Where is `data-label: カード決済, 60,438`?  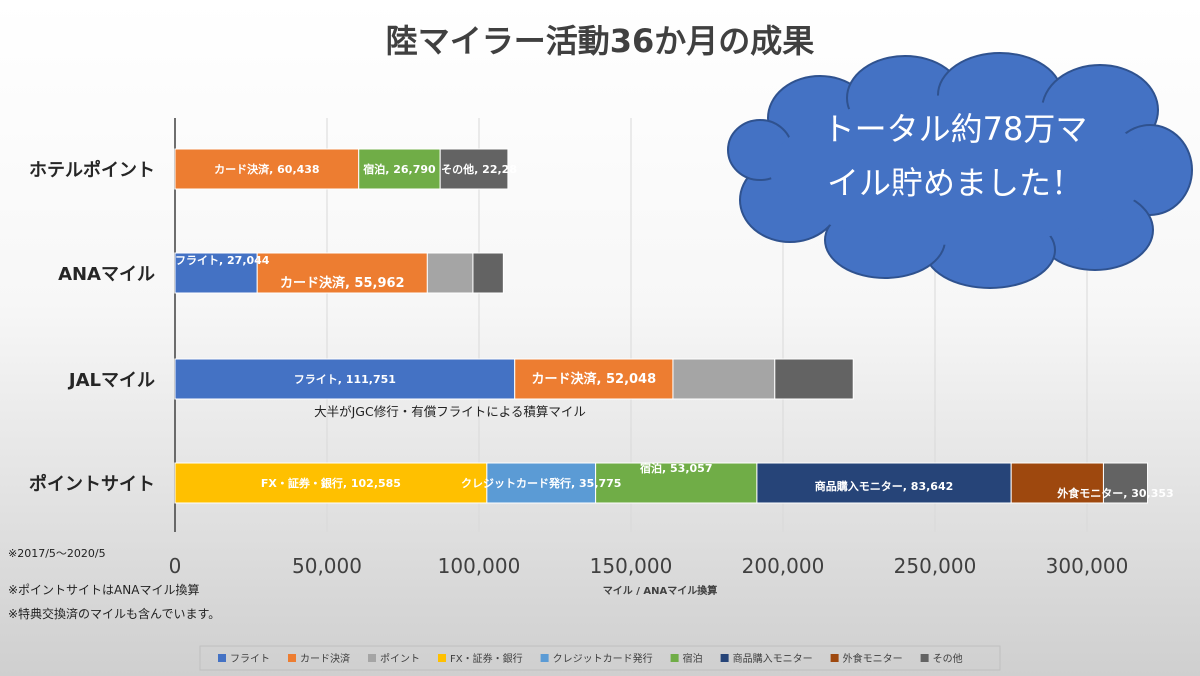
data-label: カード決済, 60,438 is located at coordinates (266, 169).